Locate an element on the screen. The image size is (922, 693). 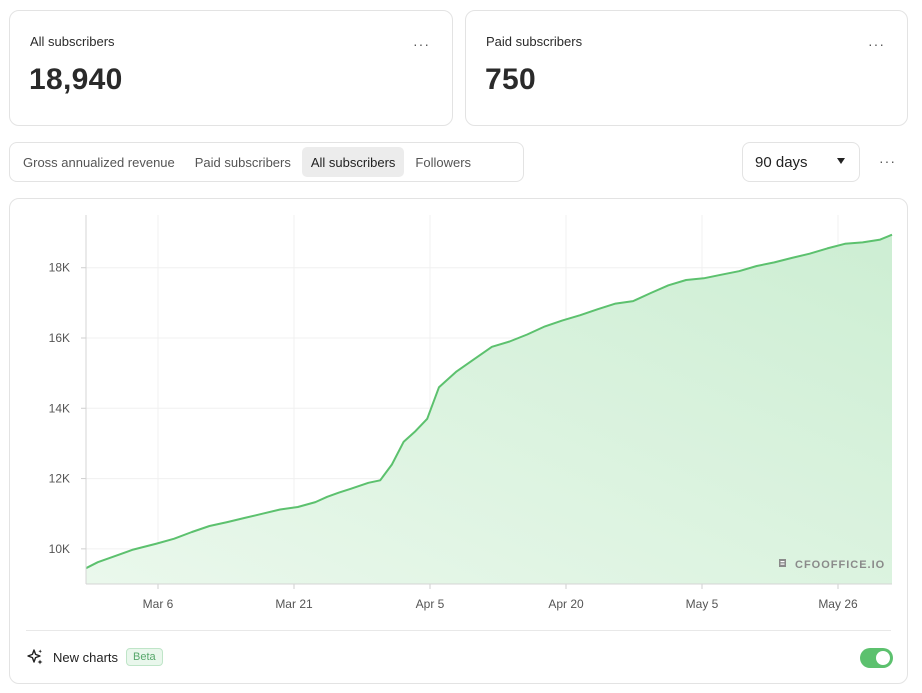
tab-all-subscribers: All subscribers is located at coordinates (353, 162).